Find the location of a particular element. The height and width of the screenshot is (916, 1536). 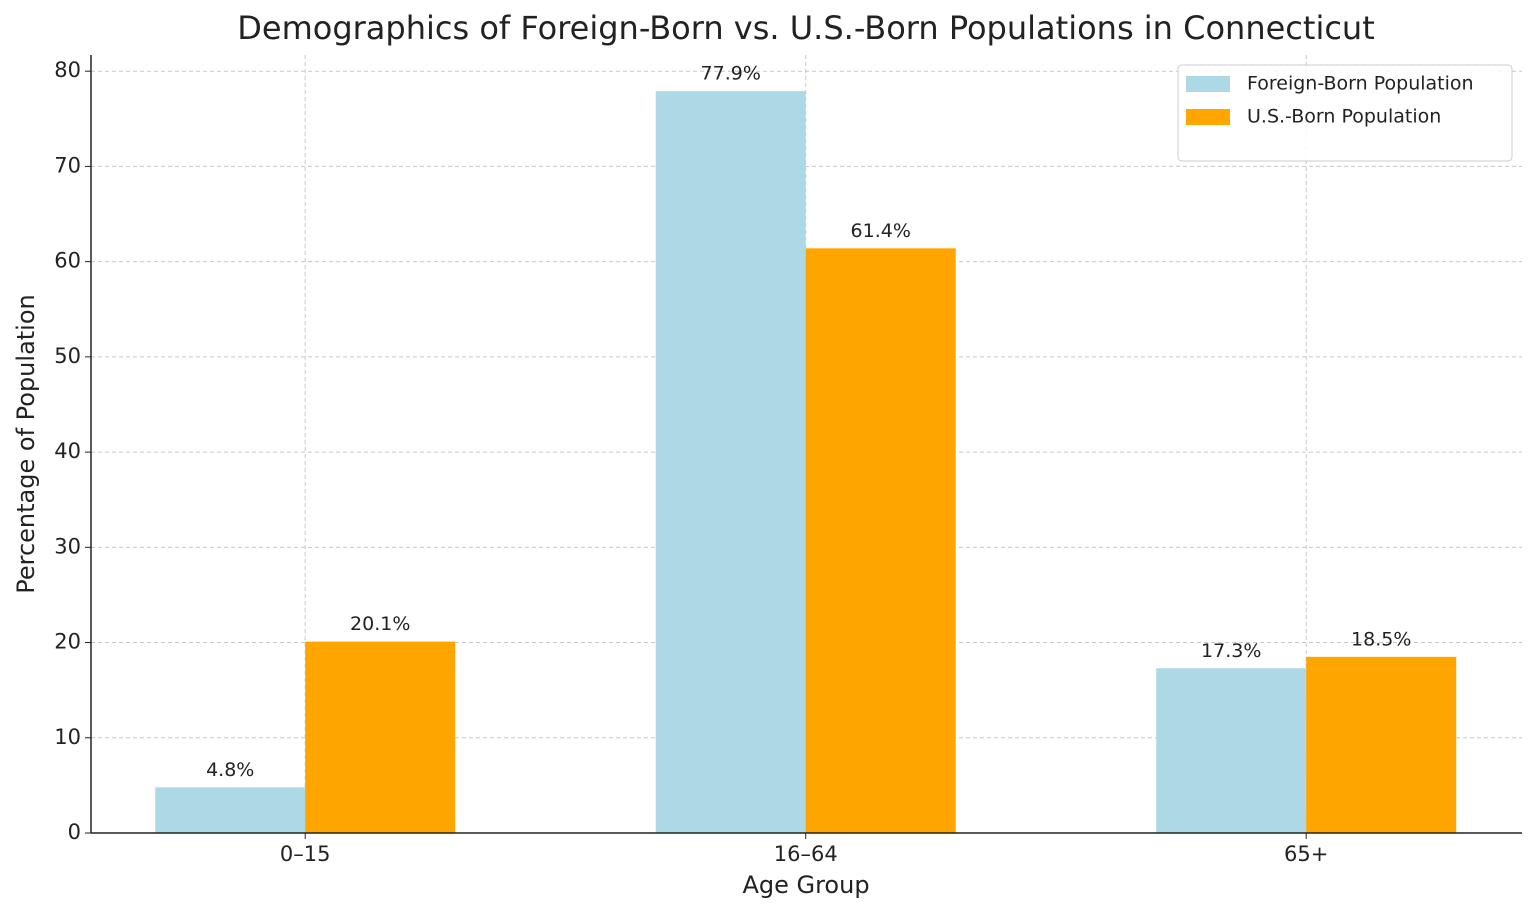

y-tick-label: 60 is located at coordinates (67, 261).